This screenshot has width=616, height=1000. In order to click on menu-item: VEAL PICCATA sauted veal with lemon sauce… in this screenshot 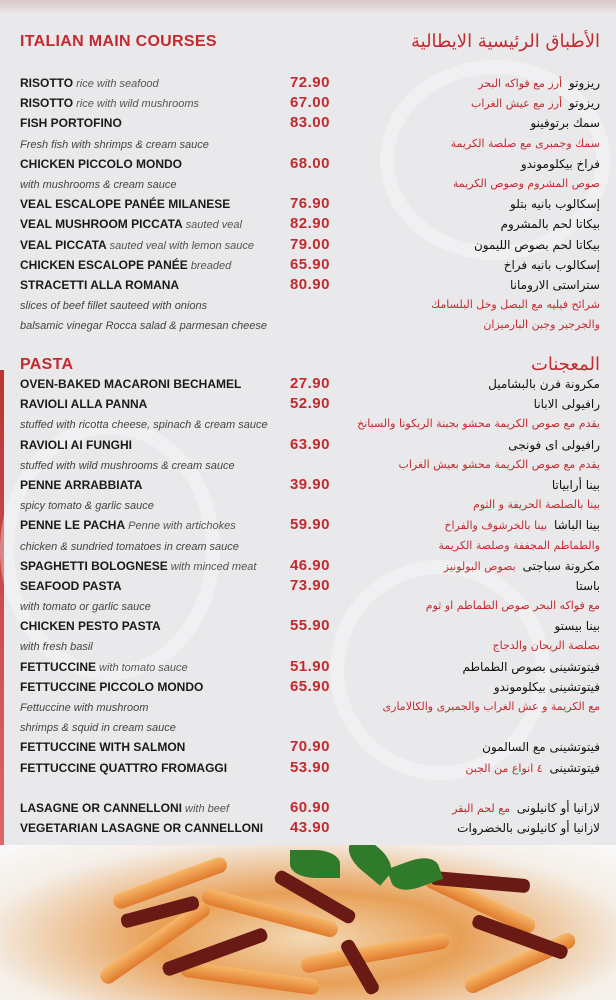, I will do `click(317, 245)`.